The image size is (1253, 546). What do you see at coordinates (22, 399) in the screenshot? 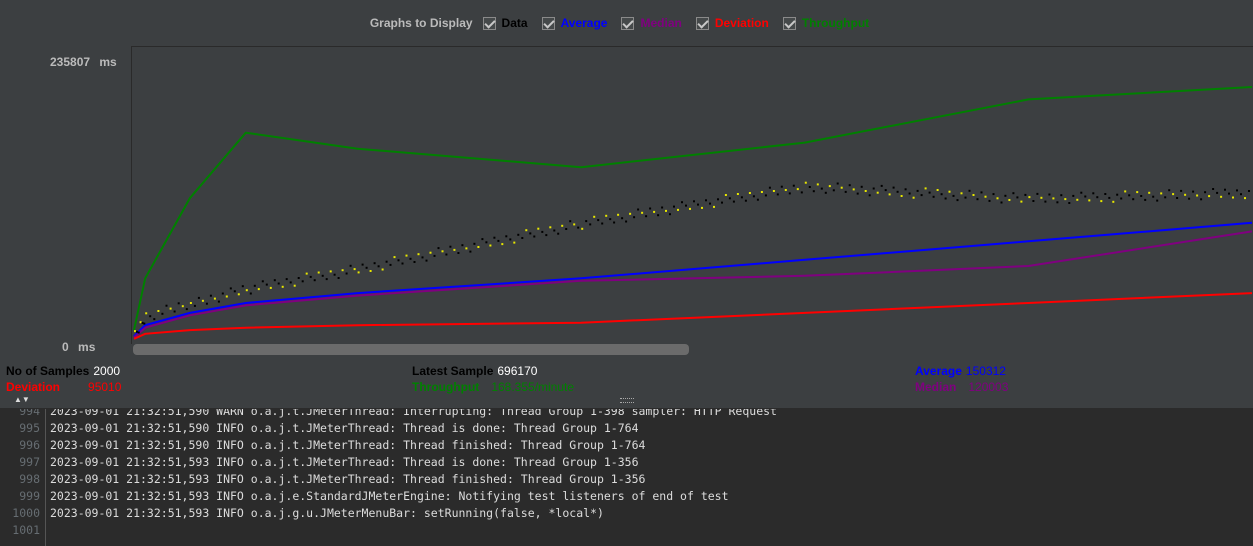
I see `collapse-expand-arrows-icon: ▲▼` at bounding box center [22, 399].